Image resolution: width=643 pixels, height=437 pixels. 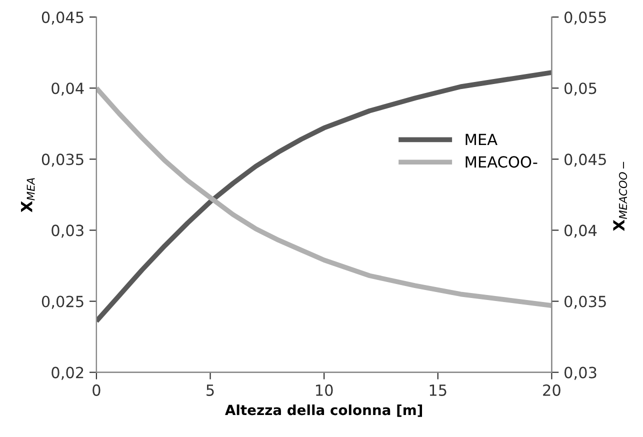 What do you see at coordinates (324, 390) in the screenshot?
I see `x-tick-label: 10` at bounding box center [324, 390].